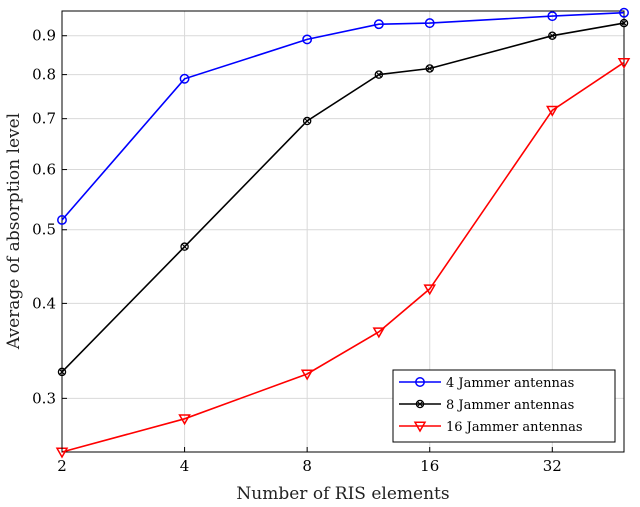 The height and width of the screenshot is (507, 640). What do you see at coordinates (44, 36) in the screenshot?
I see `y-tick-label: 0.9` at bounding box center [44, 36].